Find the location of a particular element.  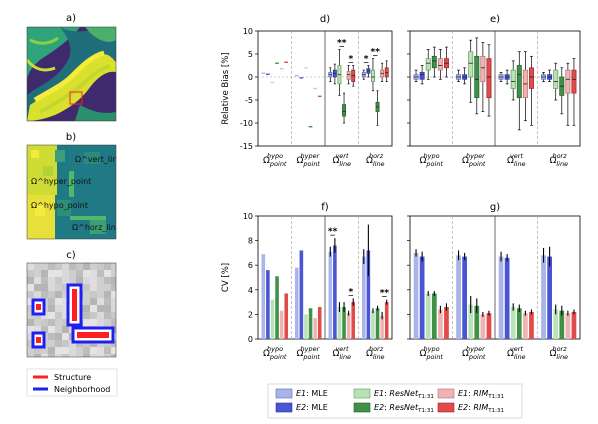

legend-swatch-e2rim is located at coordinates (446, 407).